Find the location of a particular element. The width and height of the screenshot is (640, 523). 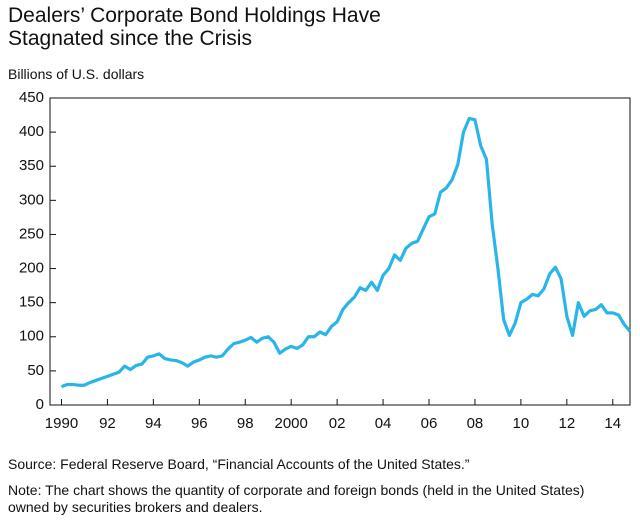

x-tick-label: 08 is located at coordinates (475, 423).